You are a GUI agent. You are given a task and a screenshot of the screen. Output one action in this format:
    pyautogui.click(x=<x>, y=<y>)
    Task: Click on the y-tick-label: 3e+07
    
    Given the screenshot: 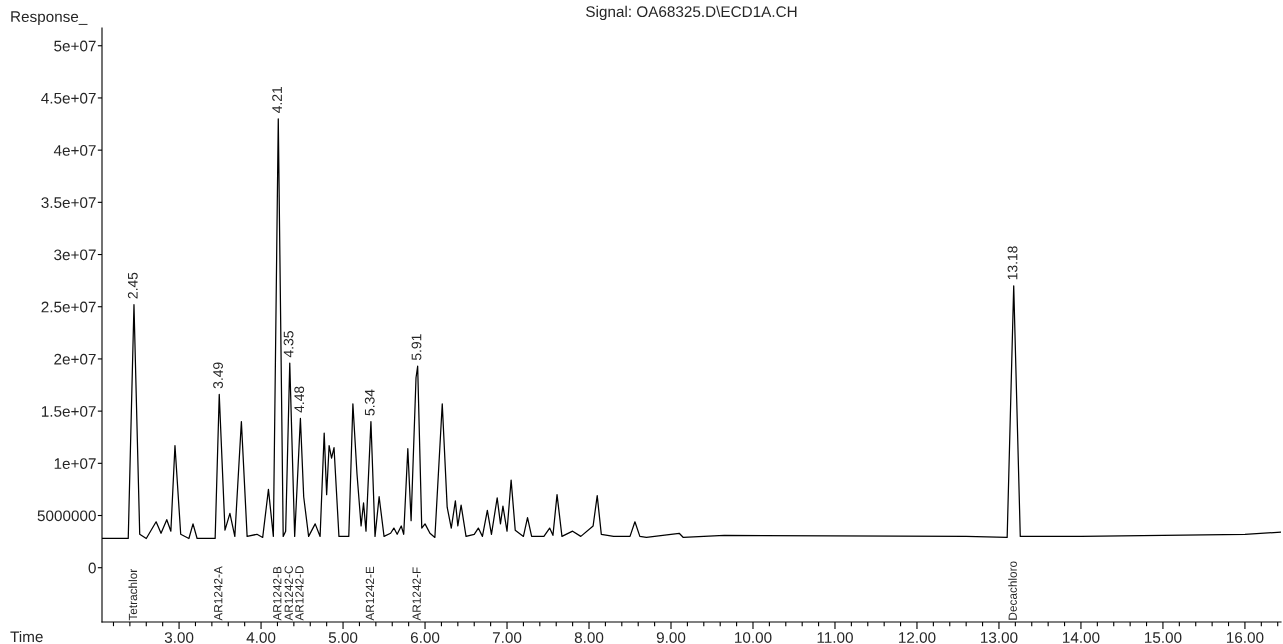 What is the action you would take?
    pyautogui.click(x=75, y=255)
    